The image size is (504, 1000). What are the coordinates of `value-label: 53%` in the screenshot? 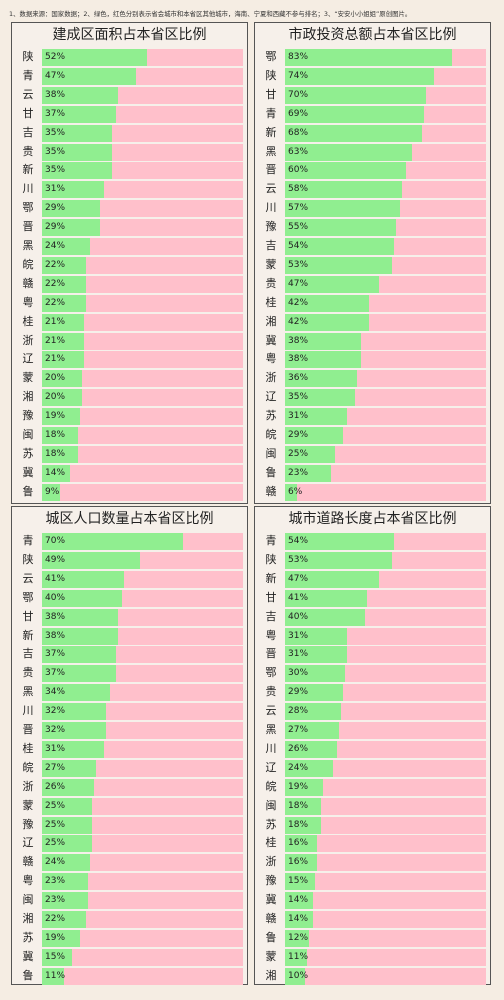 It's located at (298, 559).